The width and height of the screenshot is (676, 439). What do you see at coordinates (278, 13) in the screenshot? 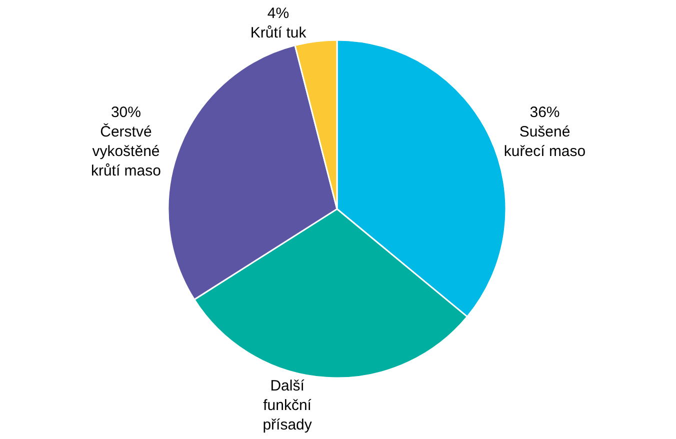
I see `data-label: 4%` at bounding box center [278, 13].